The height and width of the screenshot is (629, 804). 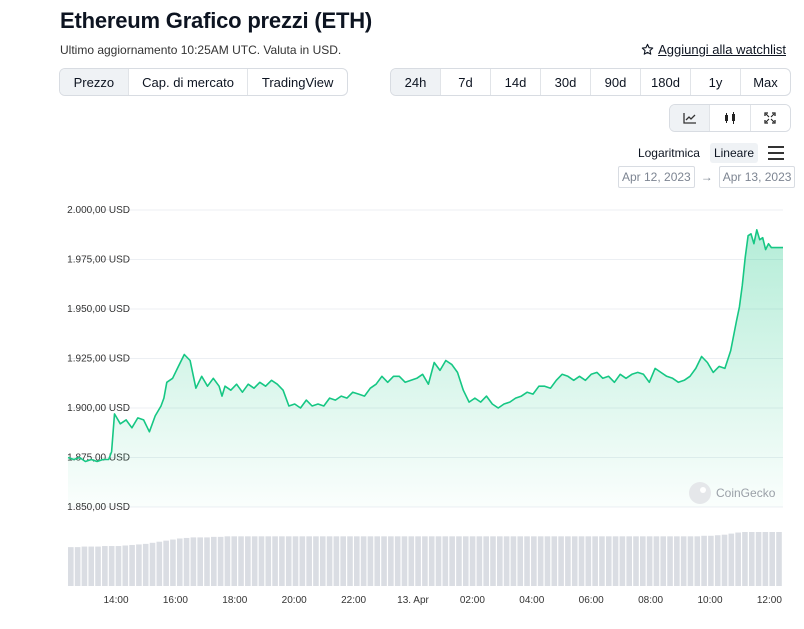 I want to click on tab-tradingview: TradingView, so click(x=297, y=82).